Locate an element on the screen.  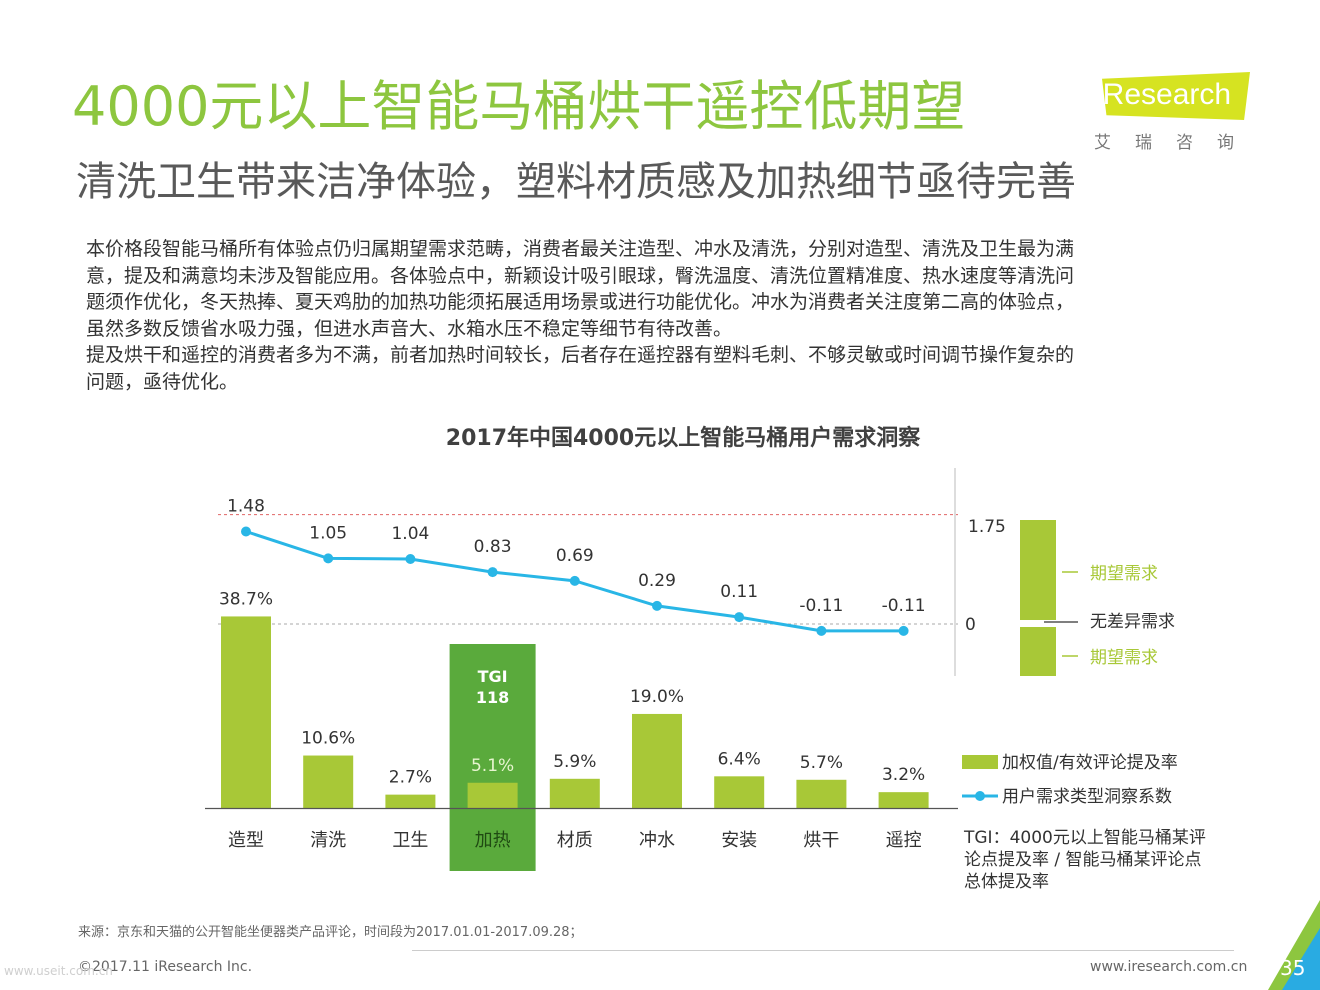
bar-value-label: 5.1% is located at coordinates (492, 766).